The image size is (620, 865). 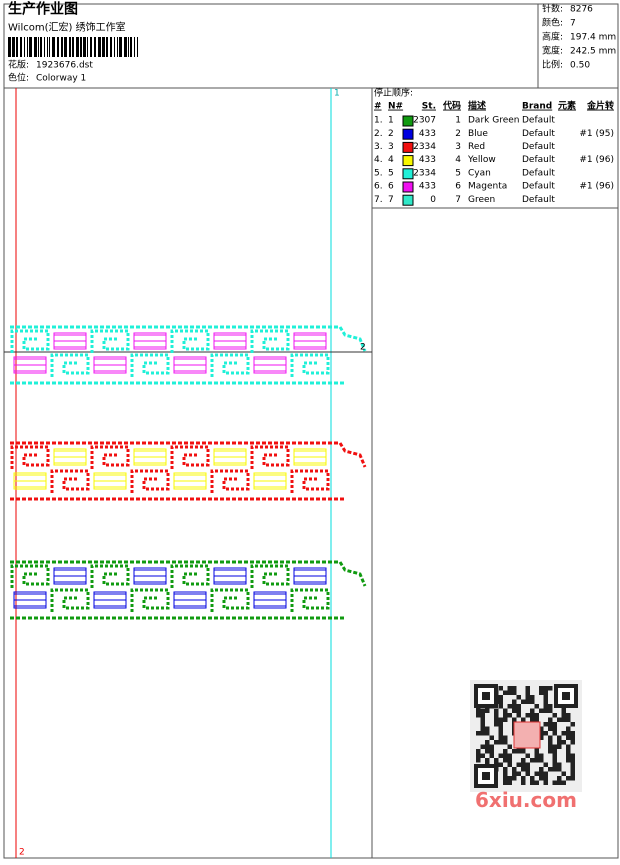 What do you see at coordinates (593, 52) in the screenshot?
I see `info-value: 242.5 mm` at bounding box center [593, 52].